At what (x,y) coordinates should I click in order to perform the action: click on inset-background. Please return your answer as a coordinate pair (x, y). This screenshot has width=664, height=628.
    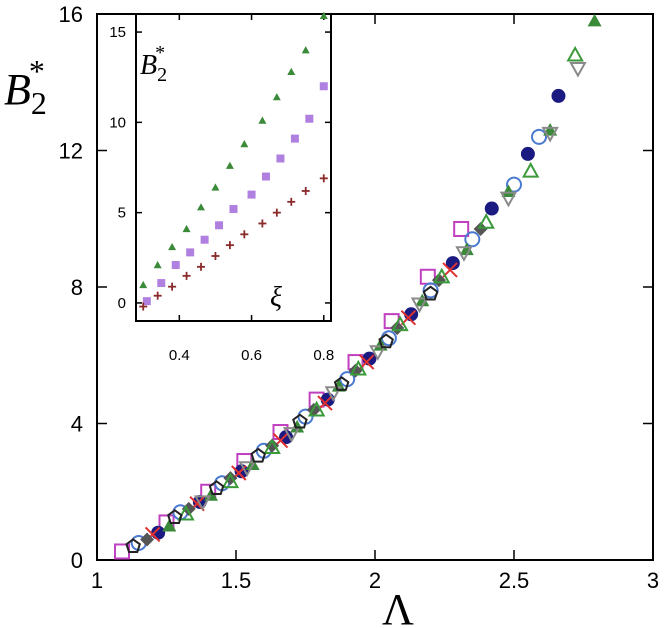
    Looking at the image, I should click on (233, 167).